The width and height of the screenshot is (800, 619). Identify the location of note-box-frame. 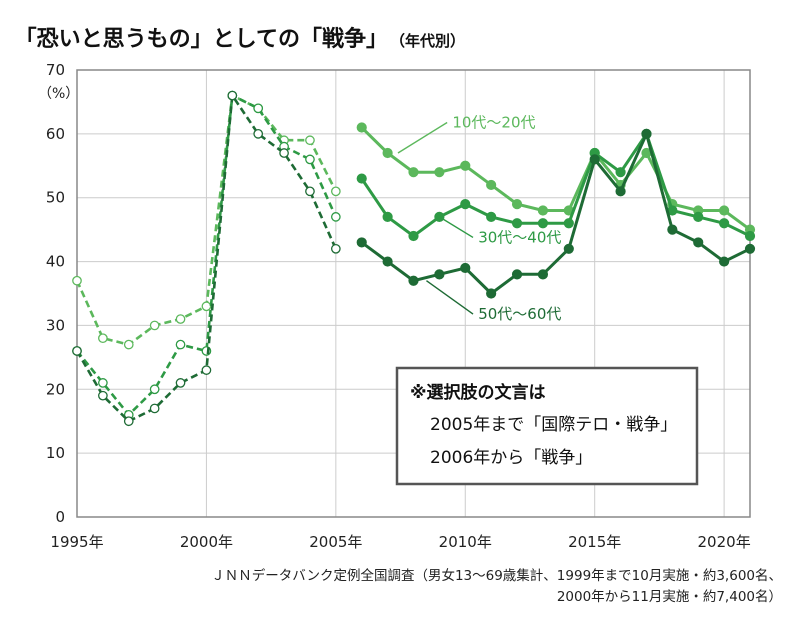
(547, 426).